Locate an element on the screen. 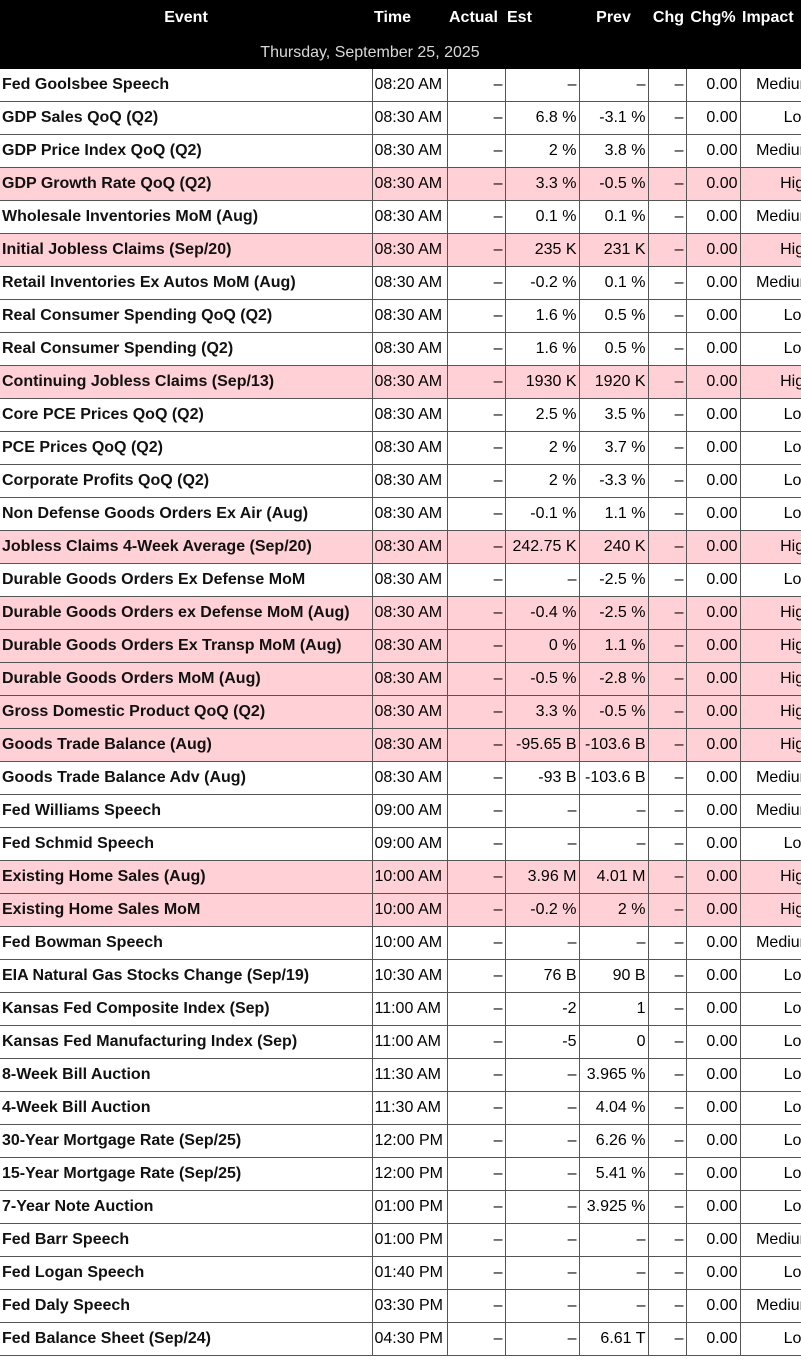 The height and width of the screenshot is (1360, 801). impact-cell: Medium is located at coordinates (770, 1240).